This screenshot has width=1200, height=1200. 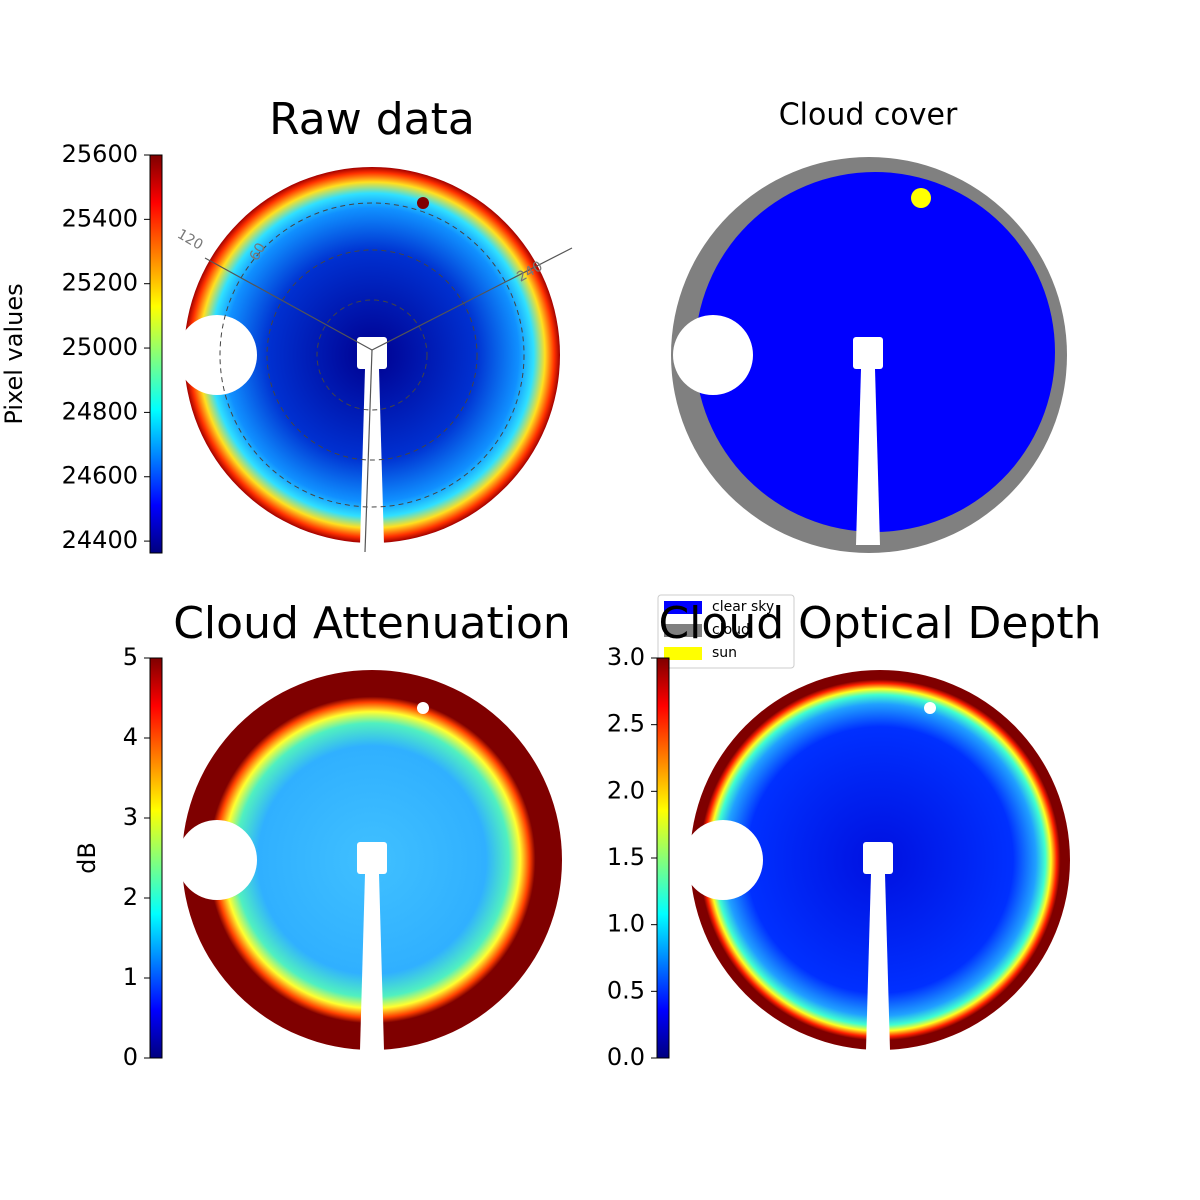 I want to click on tick-label: 24600, so click(x=100, y=476).